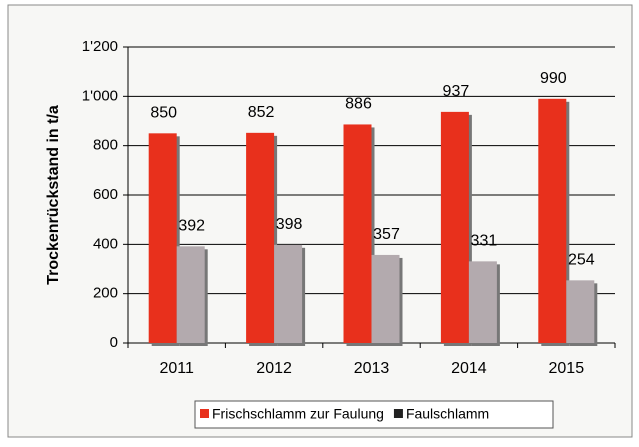 The image size is (639, 447). Describe the element at coordinates (100, 46) in the screenshot. I see `y-tick-label: 1'200` at that location.